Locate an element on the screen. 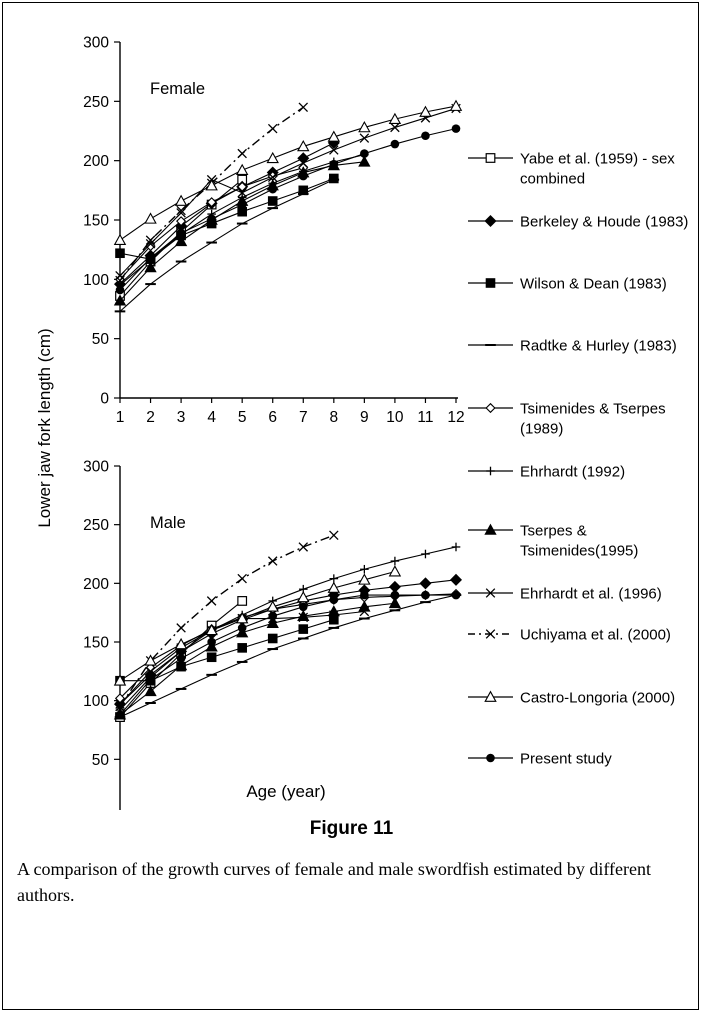 The height and width of the screenshot is (1014, 703). y-tick-label: 150 is located at coordinates (96, 221).